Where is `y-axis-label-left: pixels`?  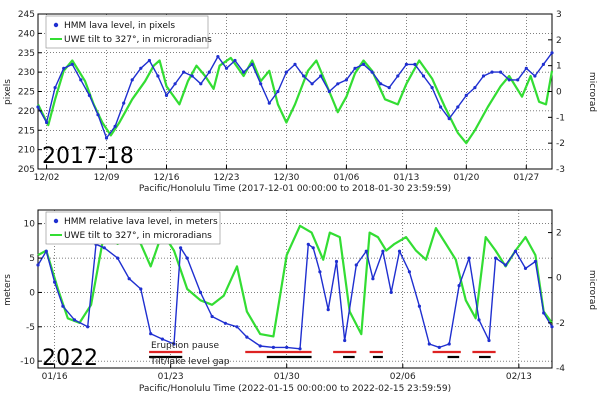 y-axis-label-left: pixels is located at coordinates (8, 92).